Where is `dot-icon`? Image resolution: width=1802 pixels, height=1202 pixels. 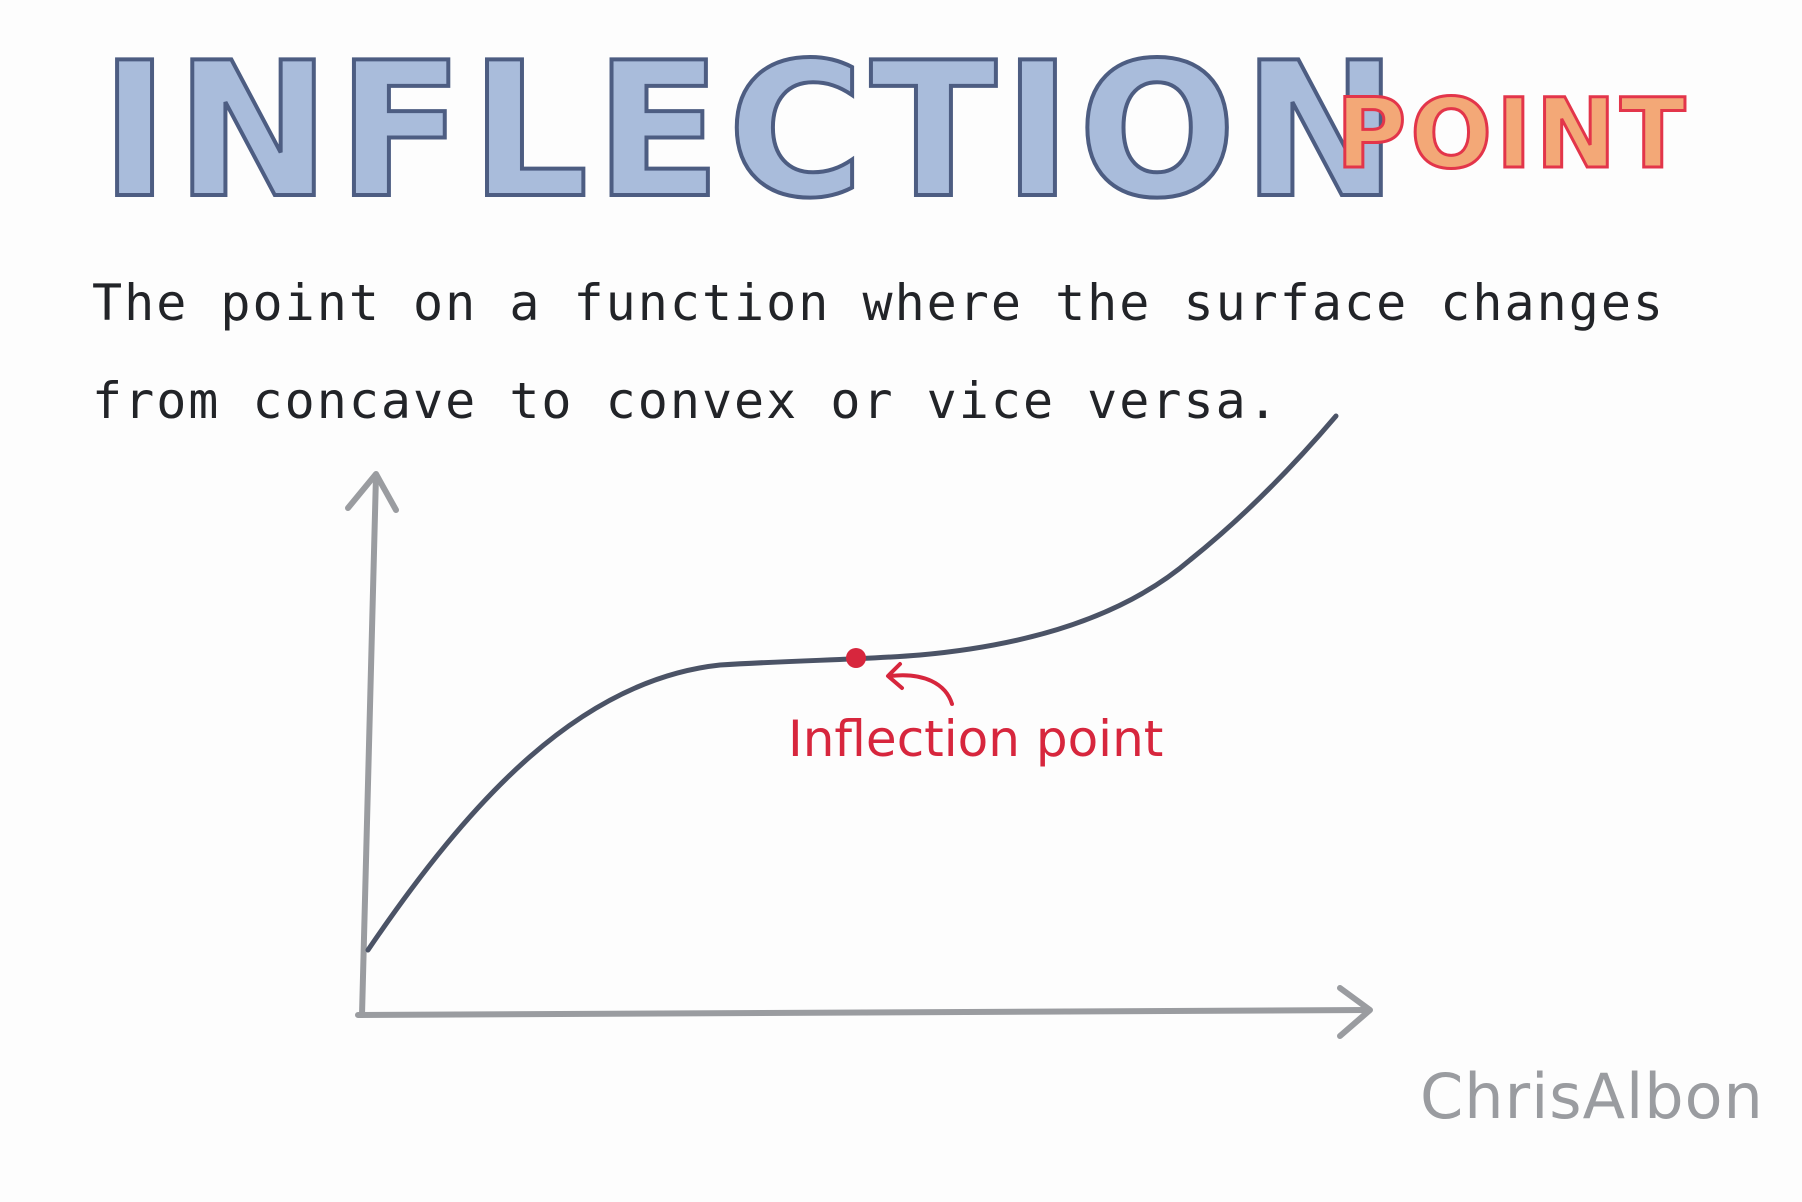
dot-icon is located at coordinates (856, 658).